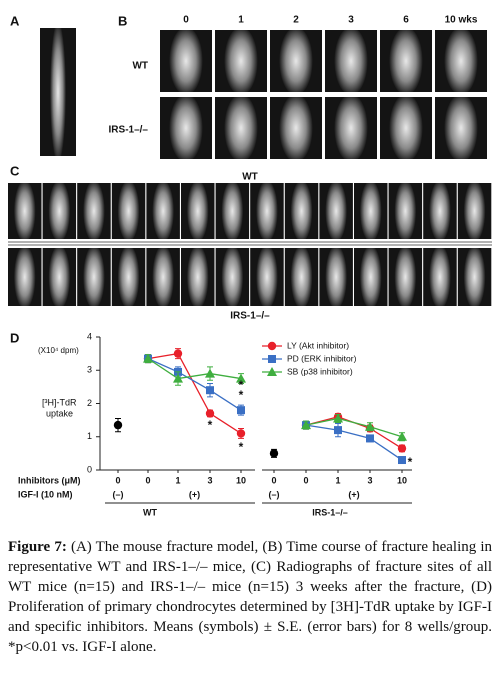  Describe the element at coordinates (241, 20) in the screenshot. I see `column-label: 1` at that location.